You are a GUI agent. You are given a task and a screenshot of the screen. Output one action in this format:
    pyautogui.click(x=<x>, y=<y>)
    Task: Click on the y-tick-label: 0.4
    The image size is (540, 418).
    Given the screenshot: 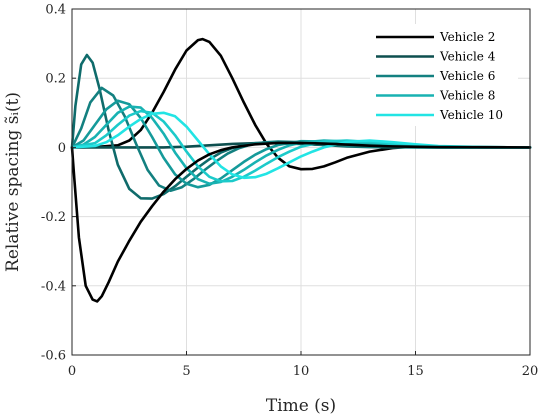 What is the action you would take?
    pyautogui.click(x=55, y=10)
    